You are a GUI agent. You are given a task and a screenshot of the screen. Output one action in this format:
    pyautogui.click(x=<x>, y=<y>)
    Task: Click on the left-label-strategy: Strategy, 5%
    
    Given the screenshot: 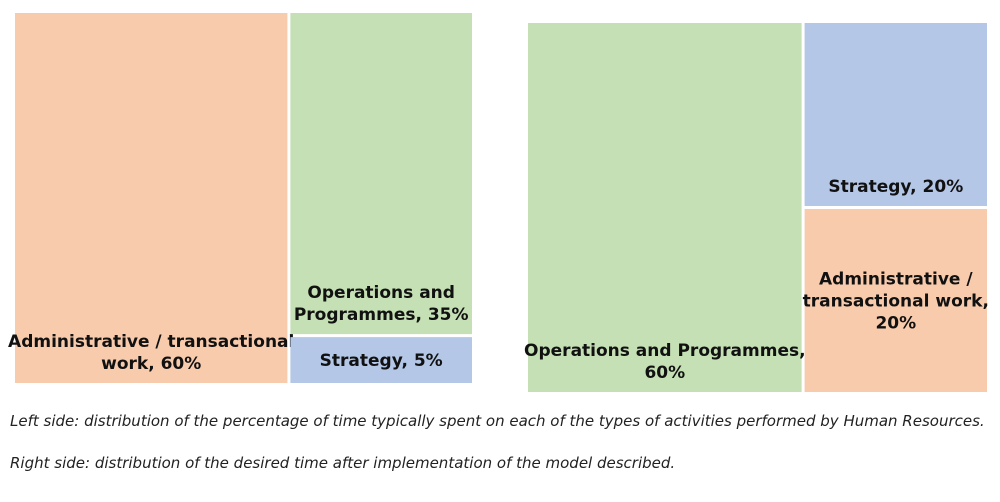 What is the action you would take?
    pyautogui.click(x=381, y=361)
    